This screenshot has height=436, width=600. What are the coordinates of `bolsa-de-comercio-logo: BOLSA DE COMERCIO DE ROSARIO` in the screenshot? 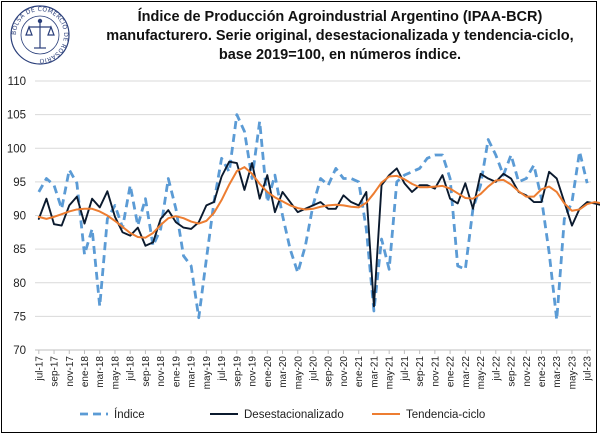 It's located at (40, 35).